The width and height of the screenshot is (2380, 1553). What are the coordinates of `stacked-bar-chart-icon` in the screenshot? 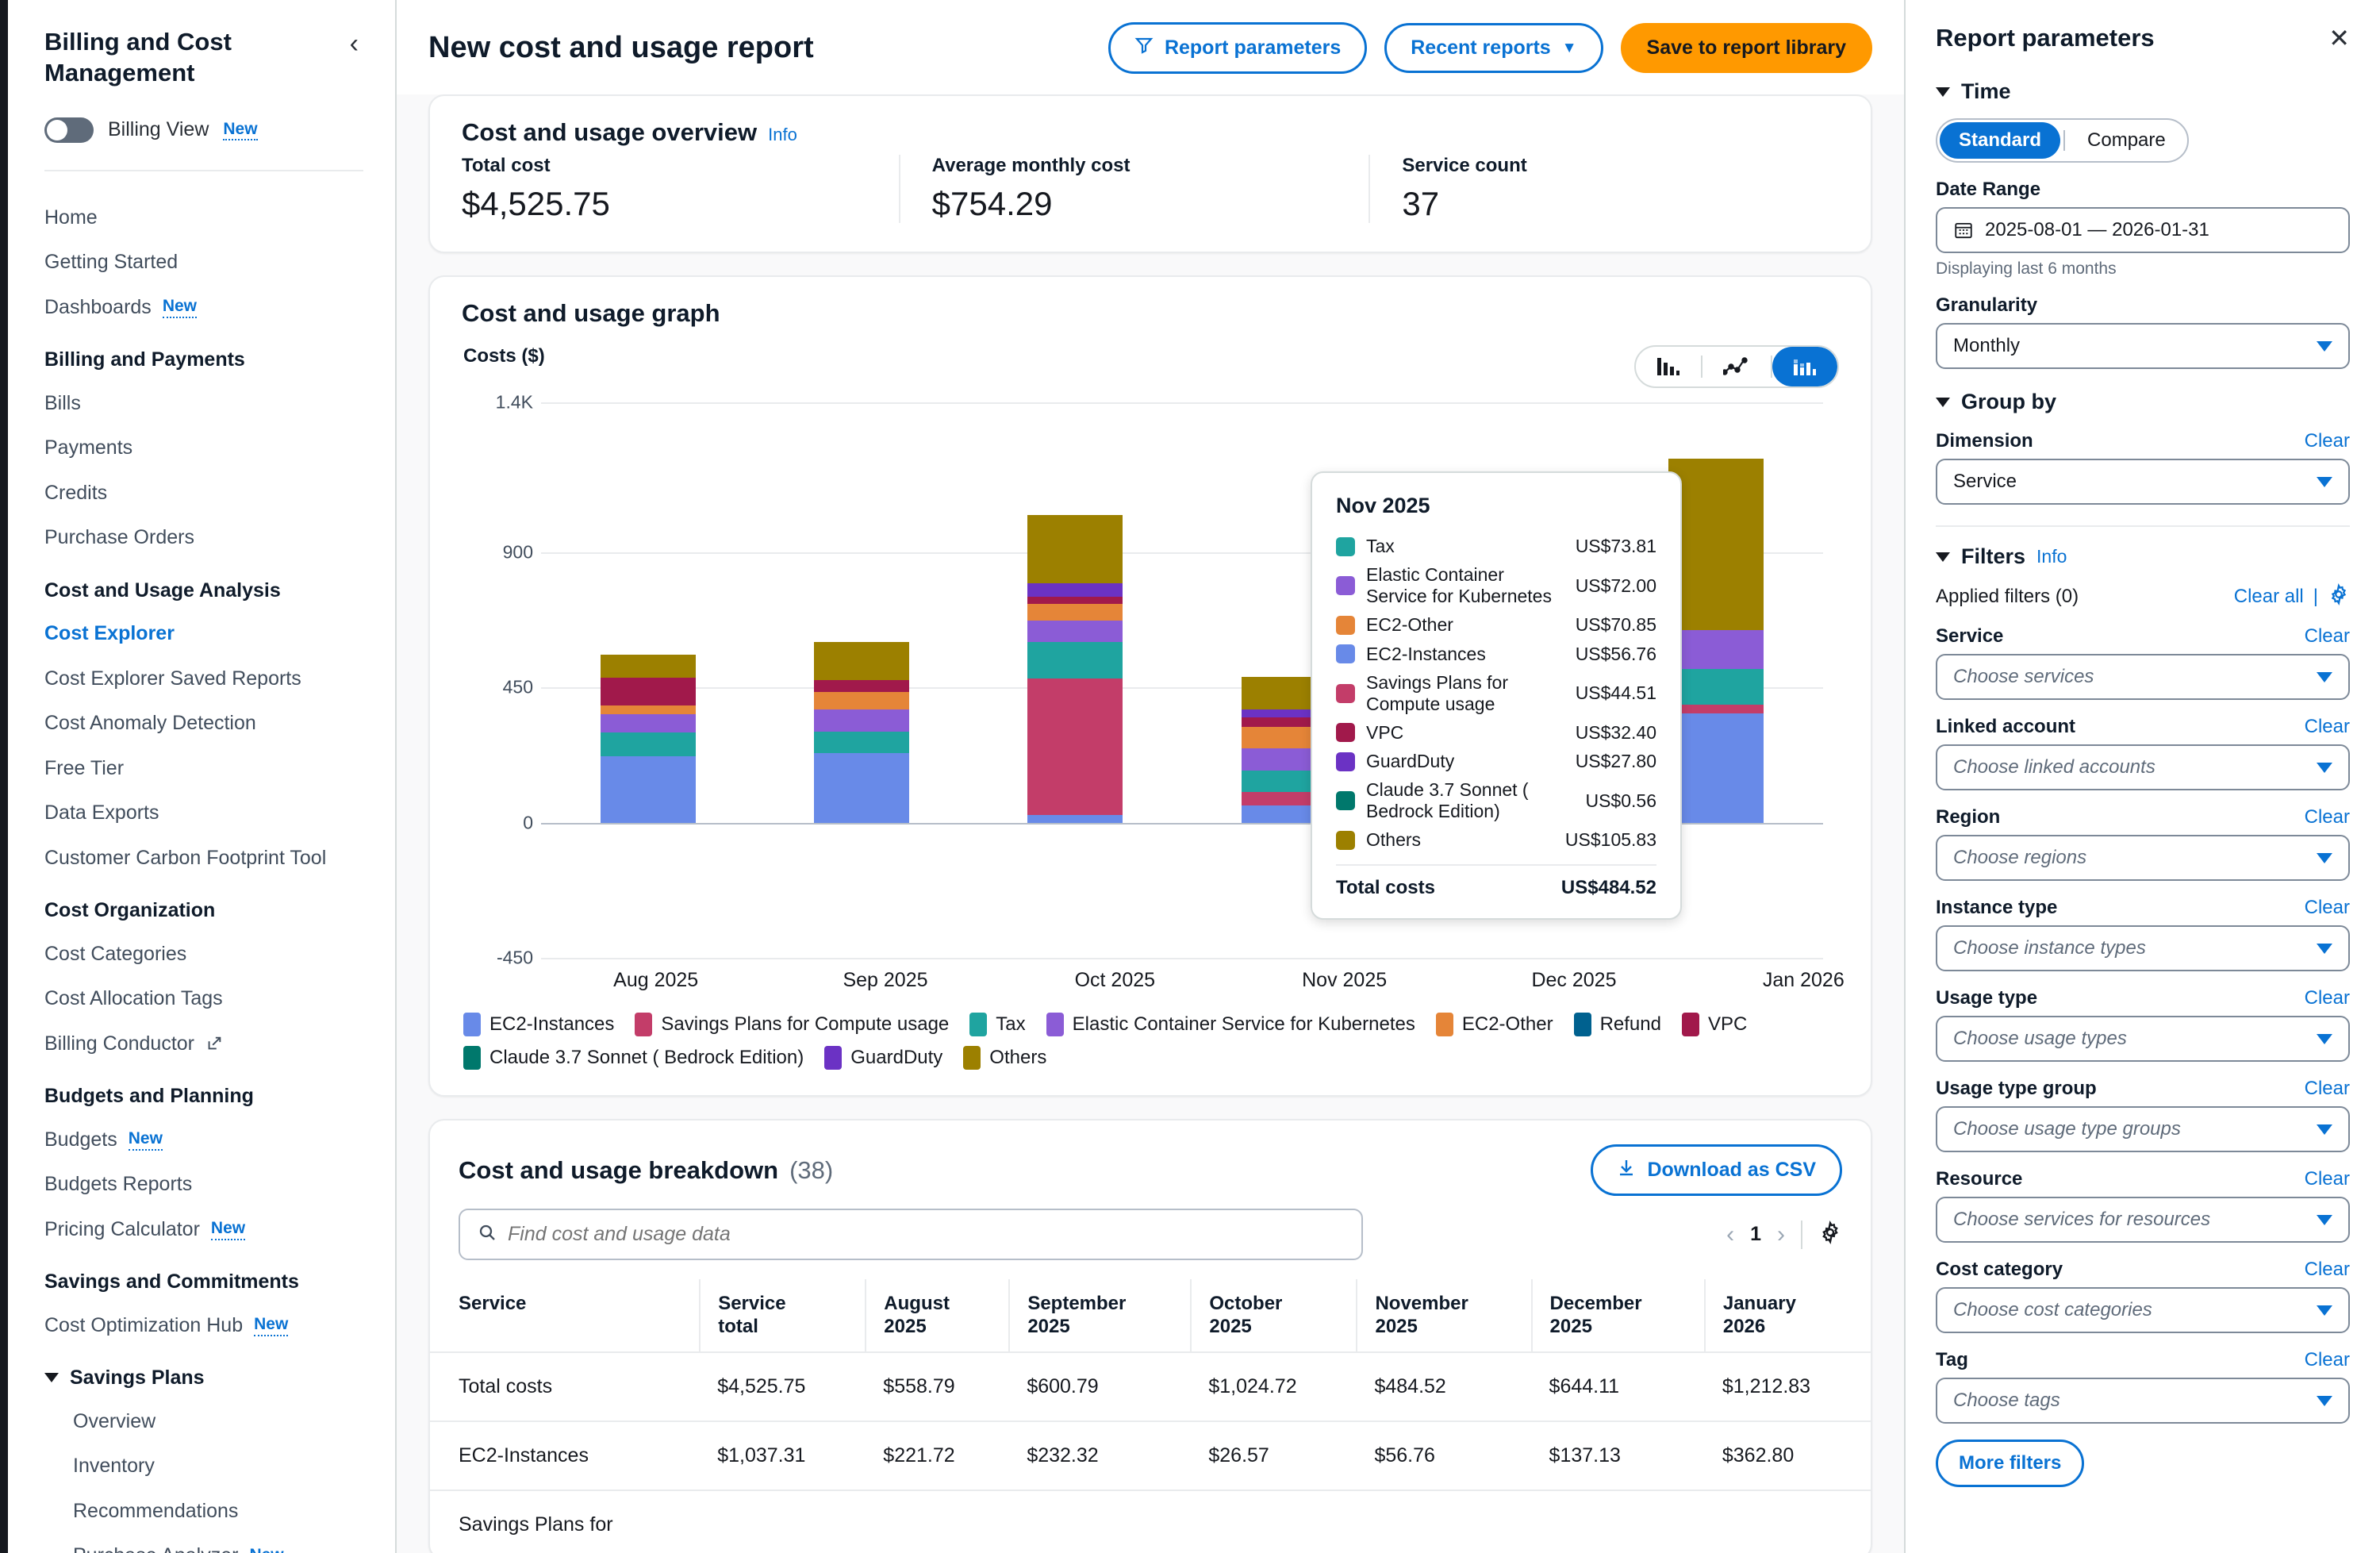 It's located at (1804, 366).